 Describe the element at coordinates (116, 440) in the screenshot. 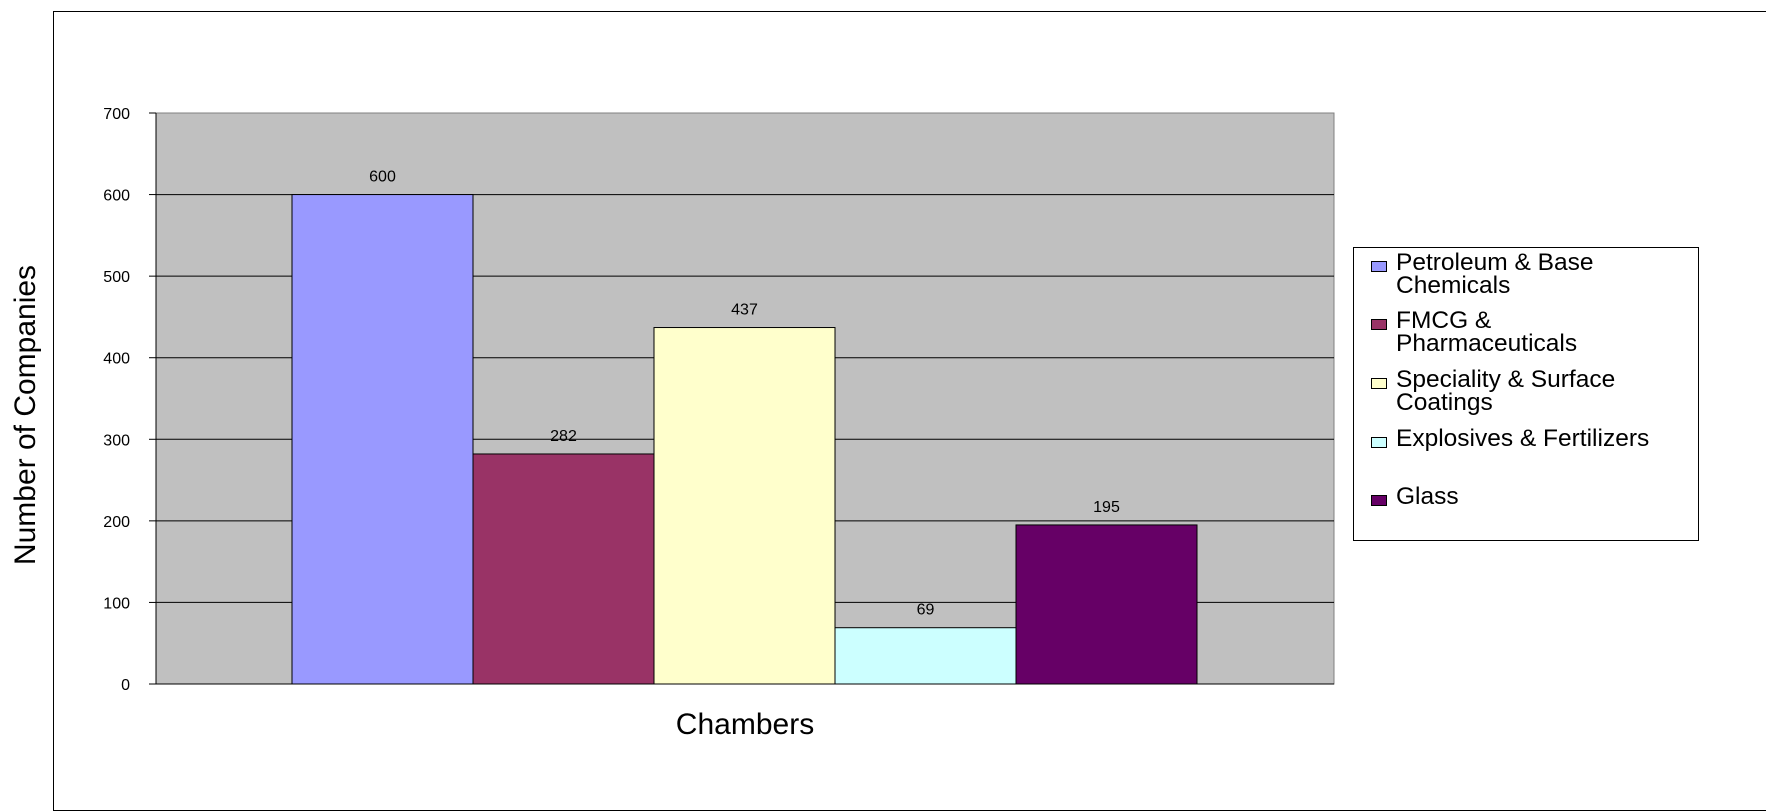

I see `y-tick-label: 300` at that location.